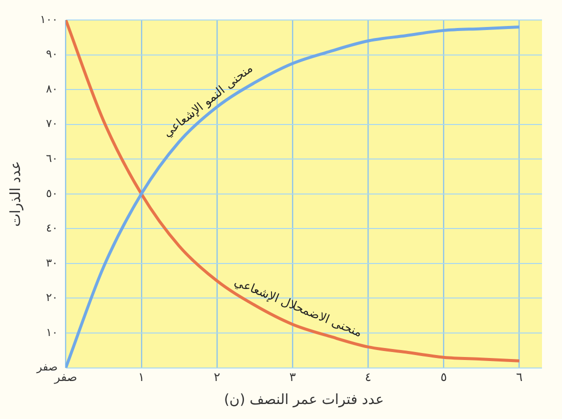 The width and height of the screenshot is (562, 419). Describe the element at coordinates (52, 263) in the screenshot. I see `y-tick-label: ٣٠` at that location.